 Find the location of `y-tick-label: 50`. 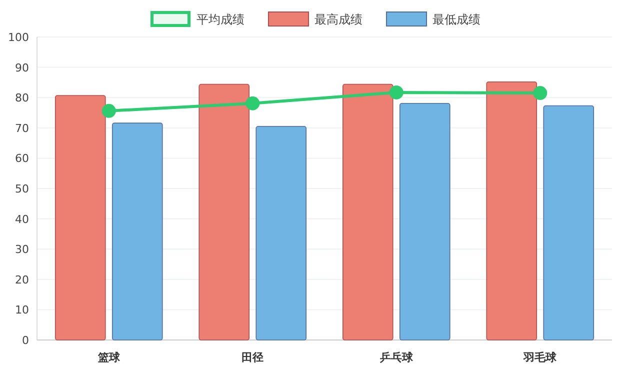

y-tick-label: 50 is located at coordinates (22, 189).